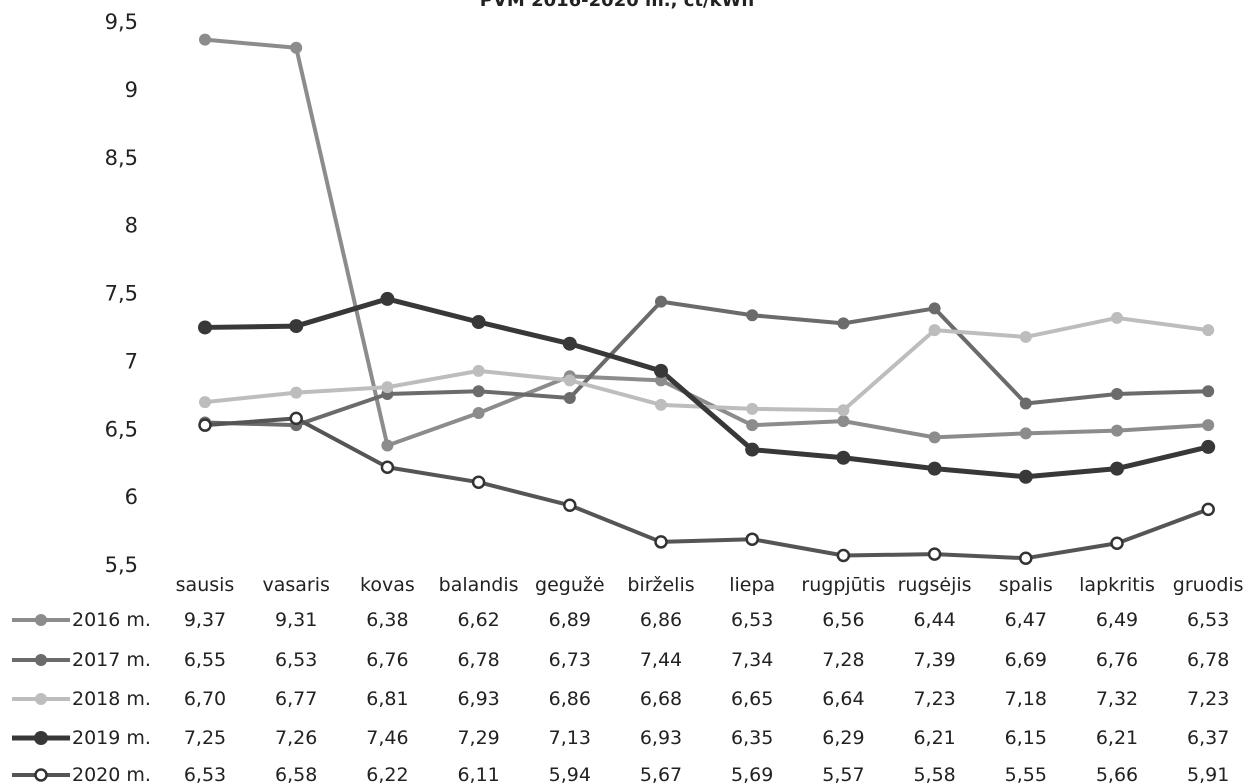 The width and height of the screenshot is (1248, 784). Describe the element at coordinates (1026, 738) in the screenshot. I see `table-cell-value: 6,15` at that location.